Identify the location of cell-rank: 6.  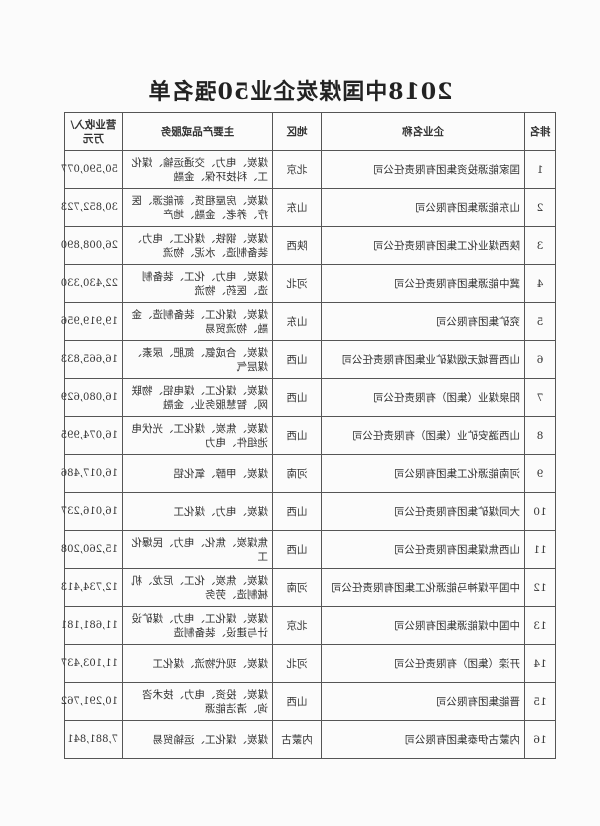
(540, 359).